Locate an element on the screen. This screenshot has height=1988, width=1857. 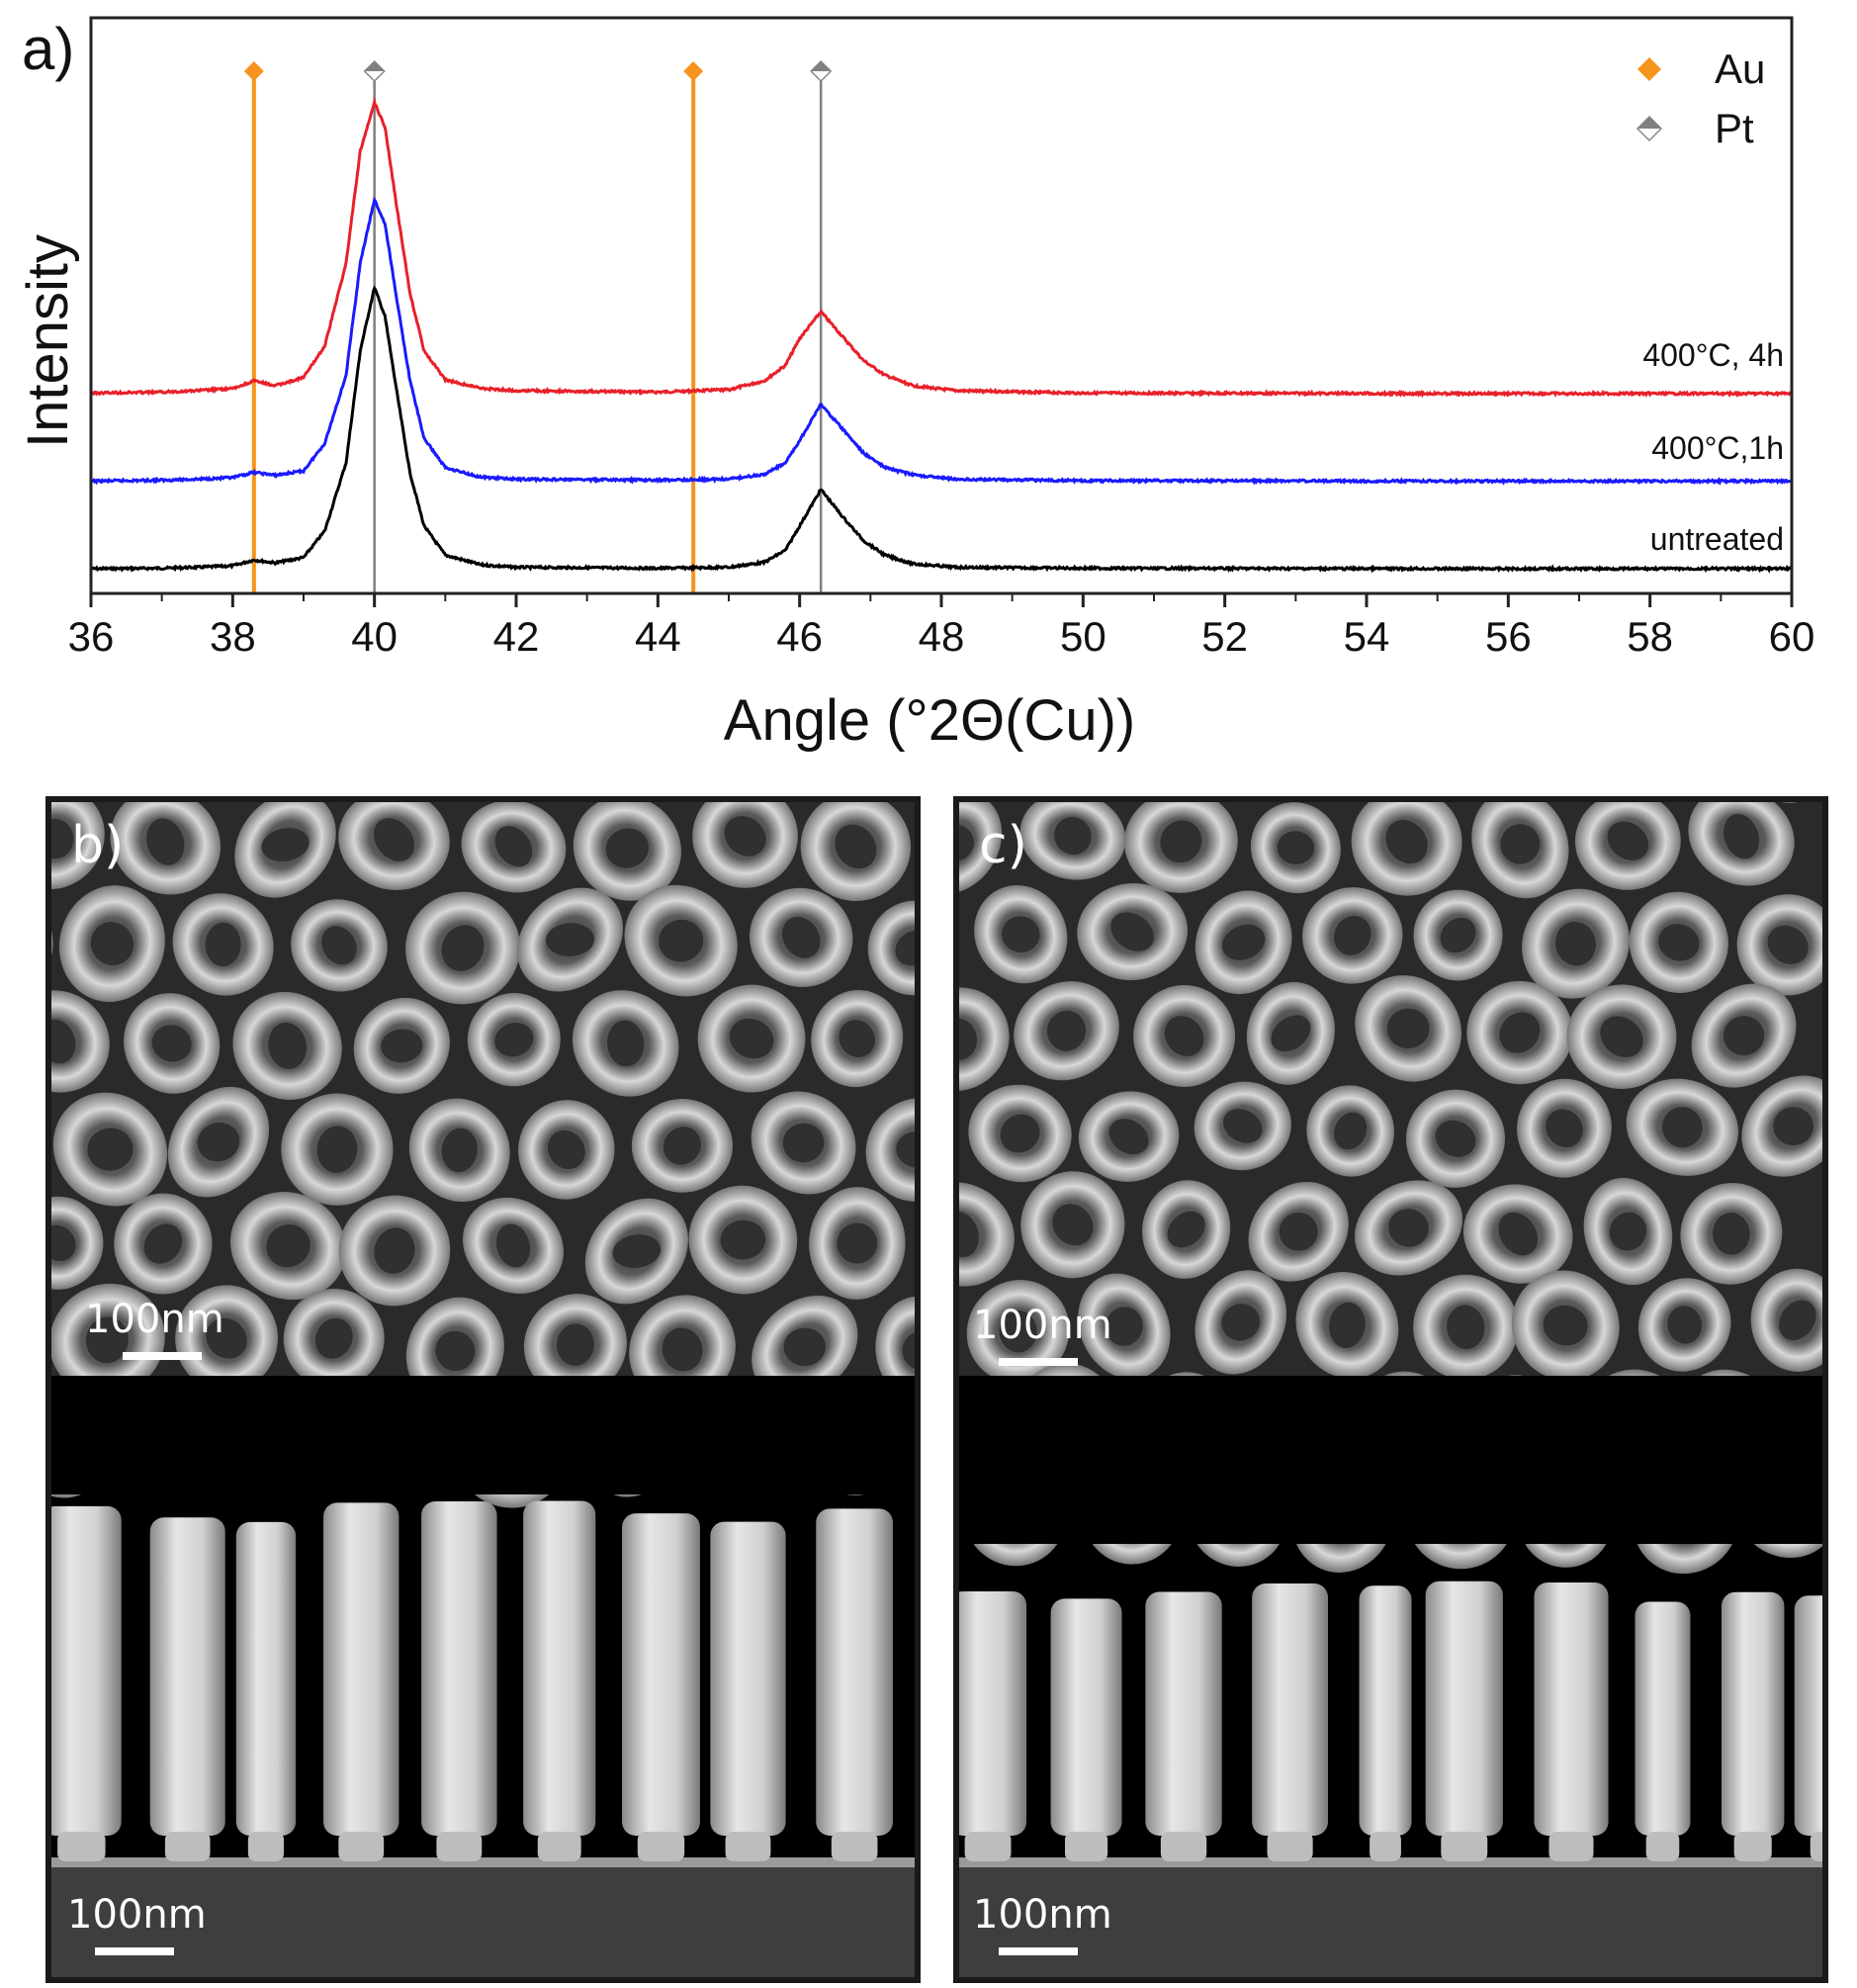
x-tick-label: 44 is located at coordinates (658, 636).